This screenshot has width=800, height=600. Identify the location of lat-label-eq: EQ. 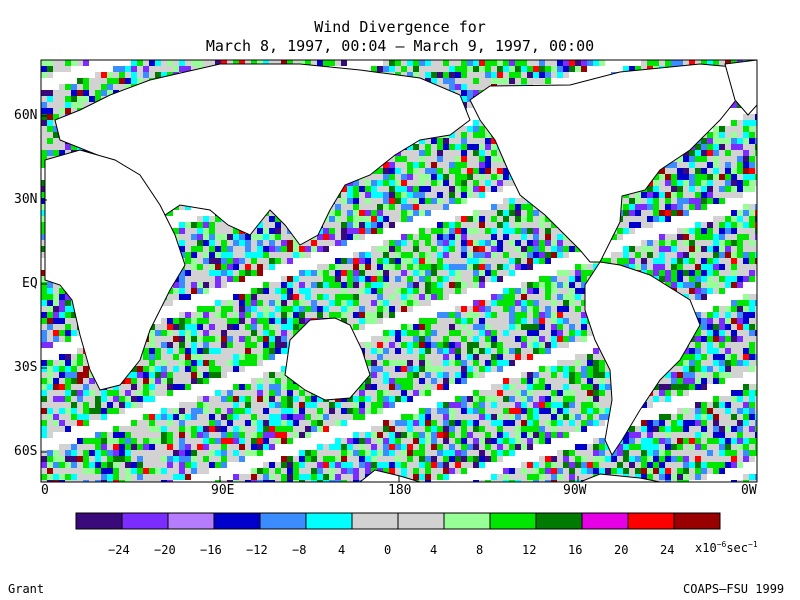
(30, 283).